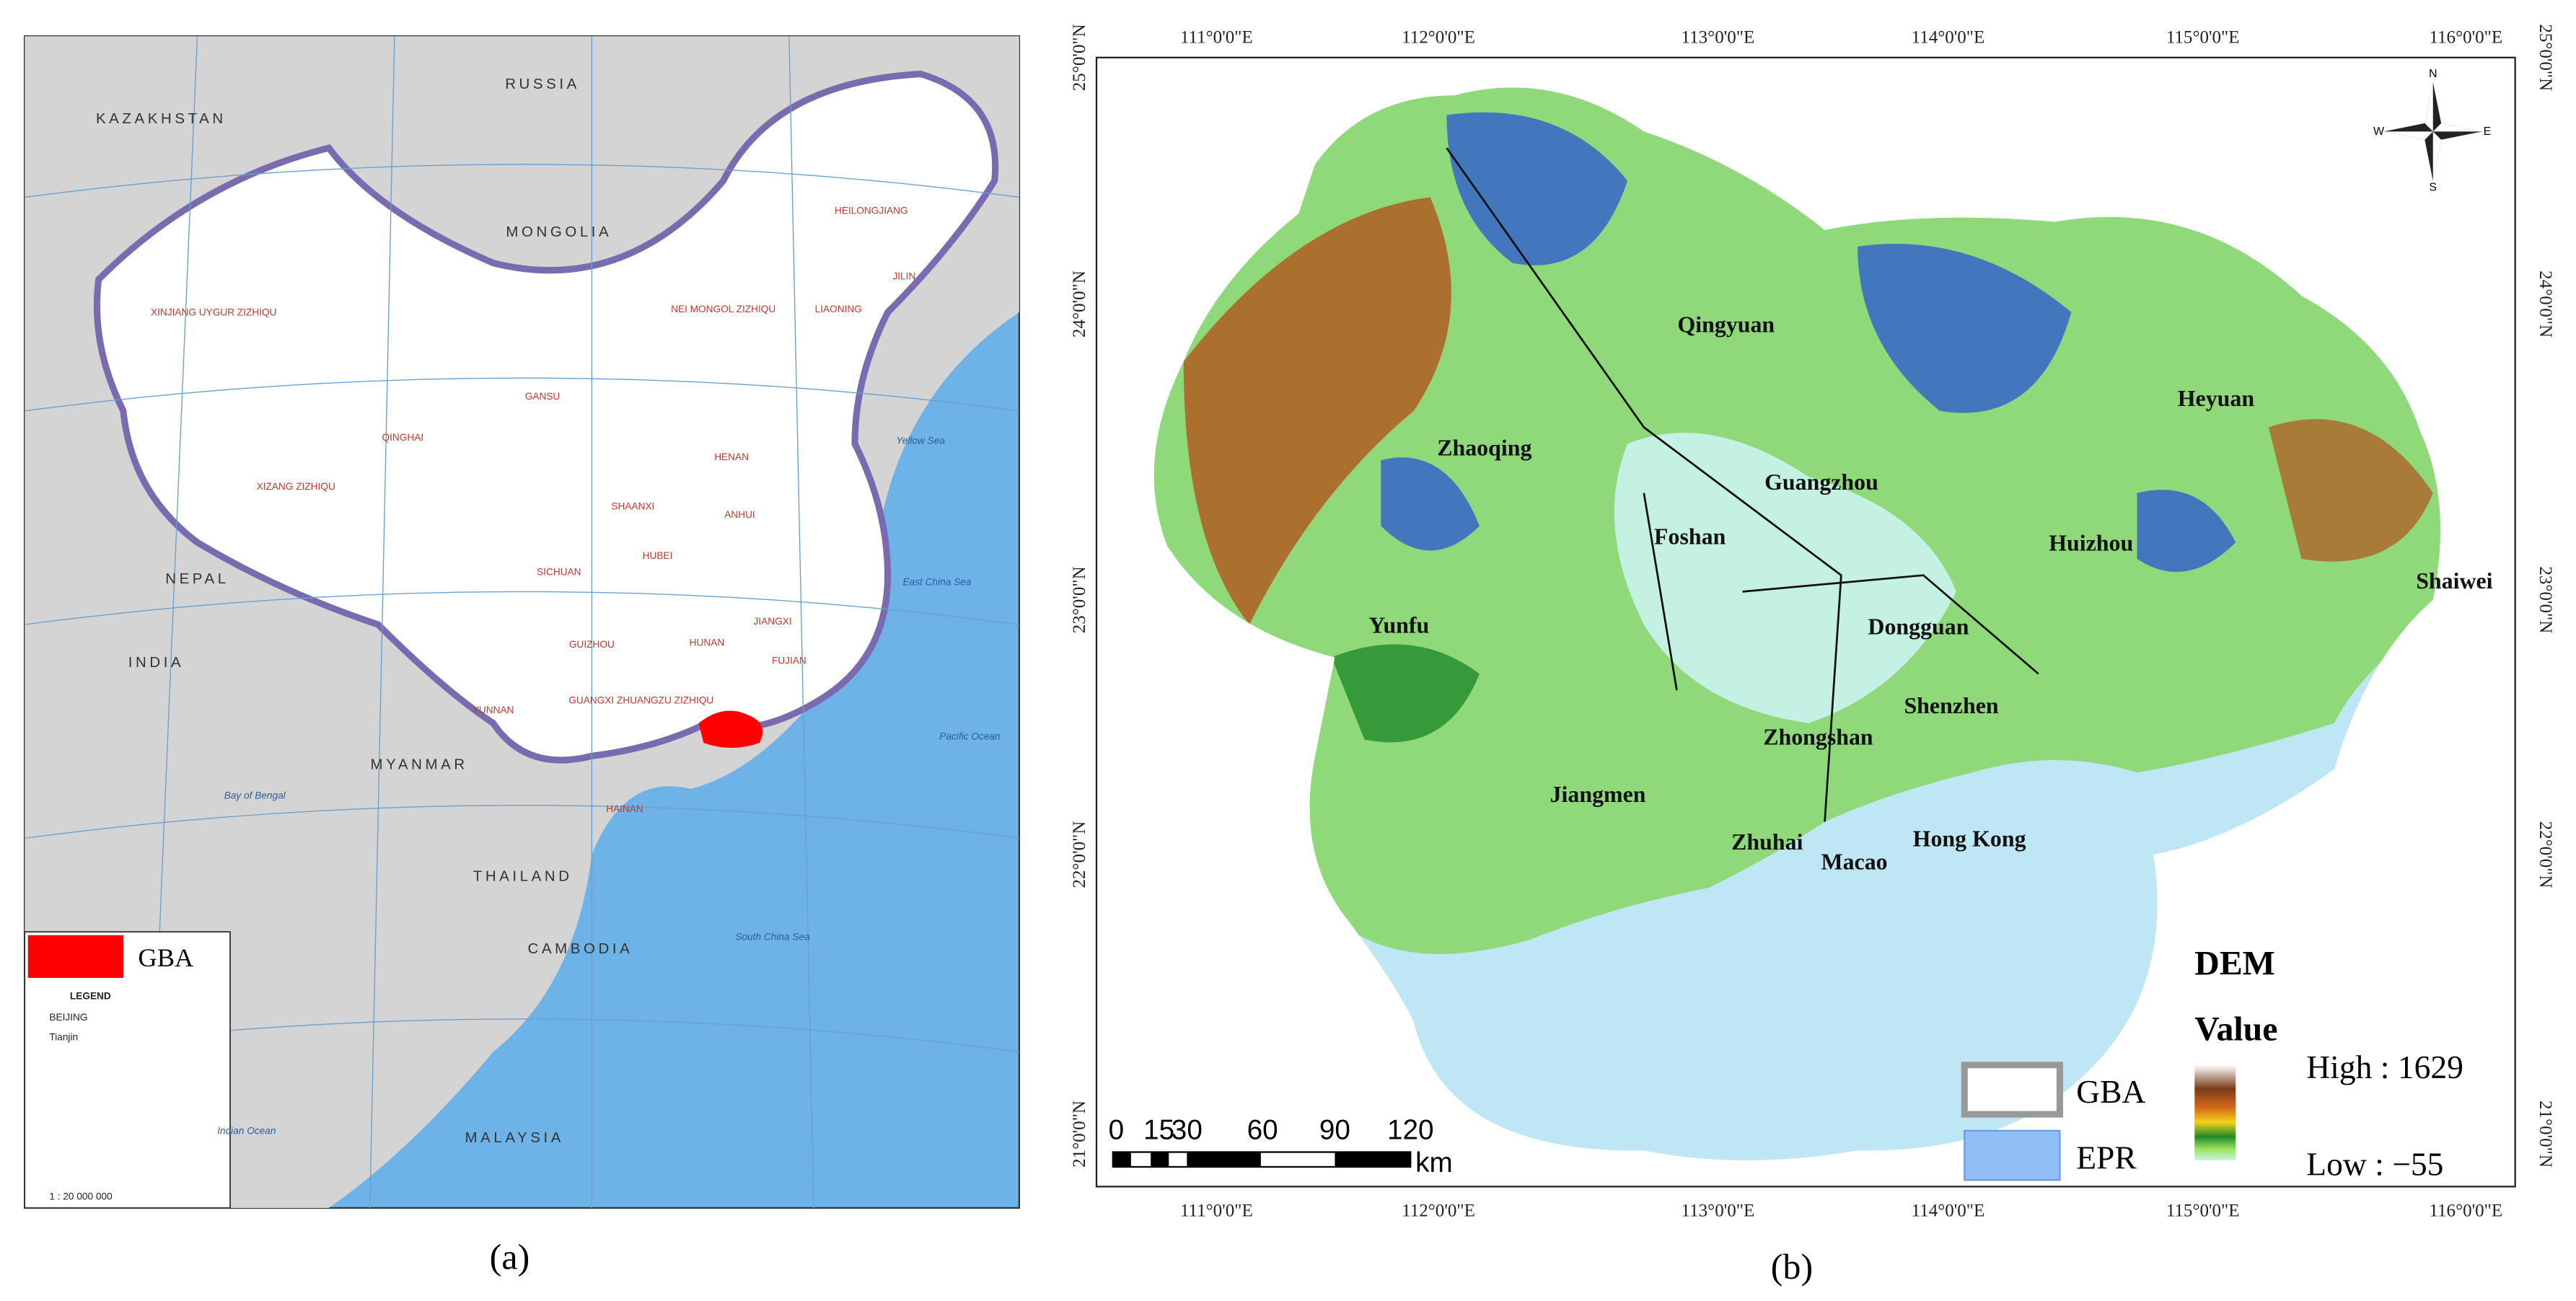  What do you see at coordinates (161, 118) in the screenshot?
I see `country-label: KAZAKHSTAN` at bounding box center [161, 118].